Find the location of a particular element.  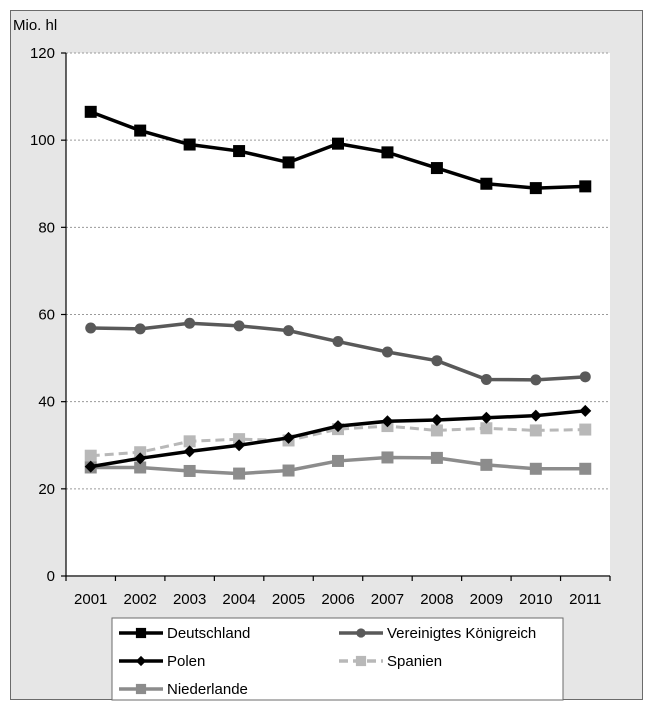

series-niederlande is located at coordinates (338, 465).